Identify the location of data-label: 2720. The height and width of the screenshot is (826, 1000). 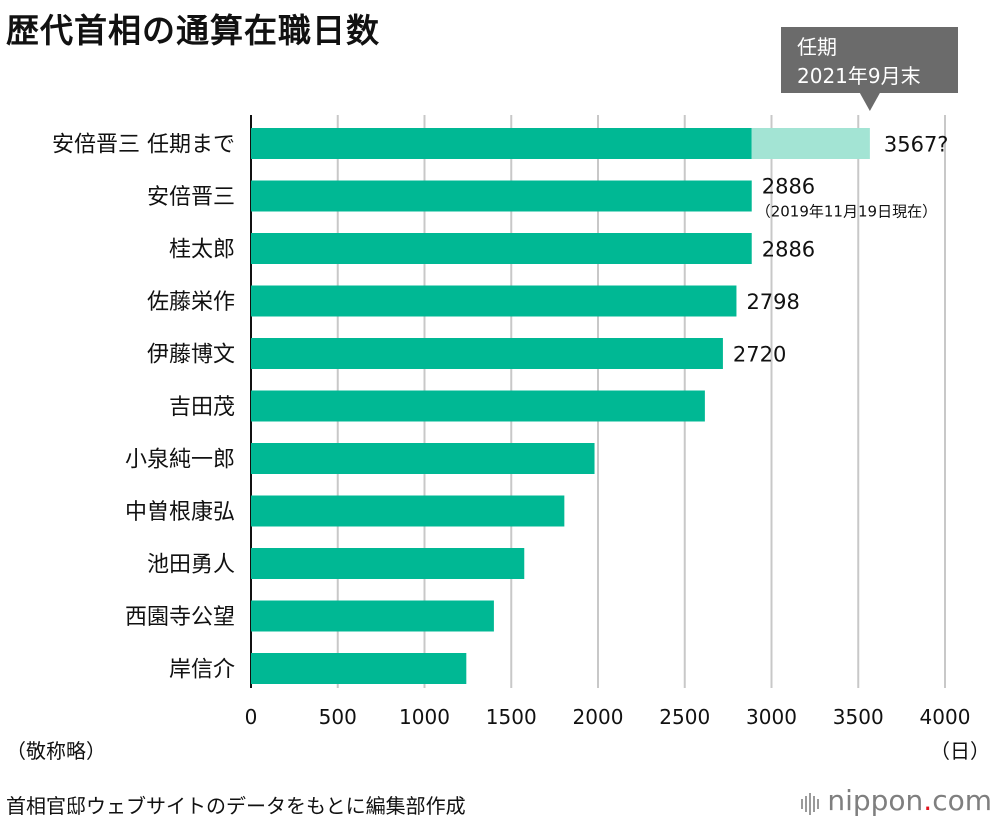
(759, 355).